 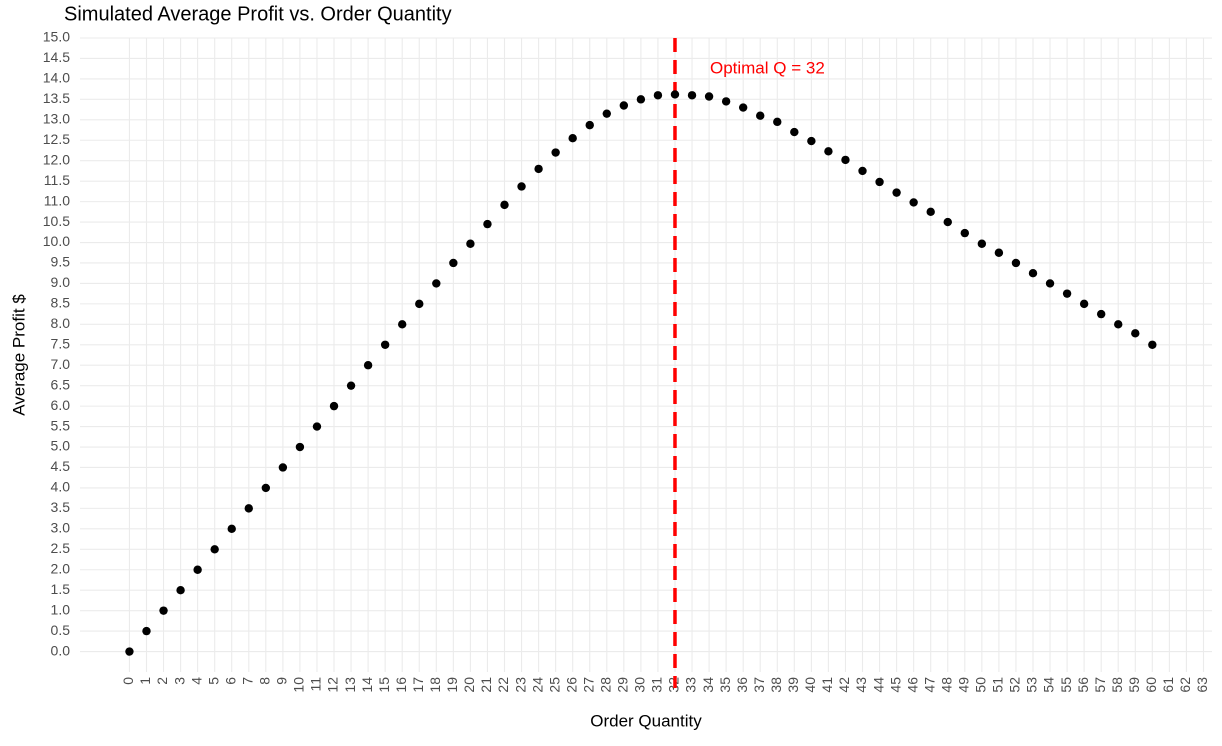 What do you see at coordinates (282, 681) in the screenshot?
I see `x-tick-label: 9` at bounding box center [282, 681].